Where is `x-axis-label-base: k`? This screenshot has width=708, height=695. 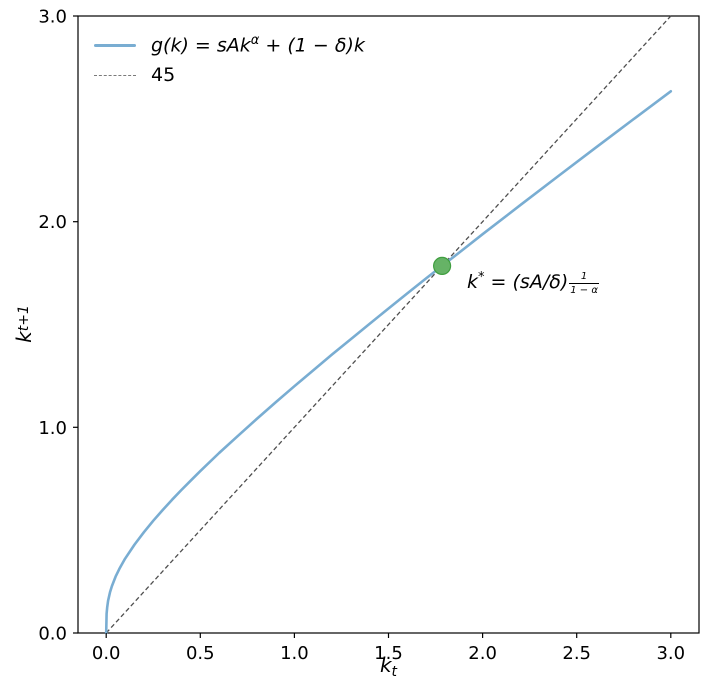
x-axis-label-base: k is located at coordinates (385, 665).